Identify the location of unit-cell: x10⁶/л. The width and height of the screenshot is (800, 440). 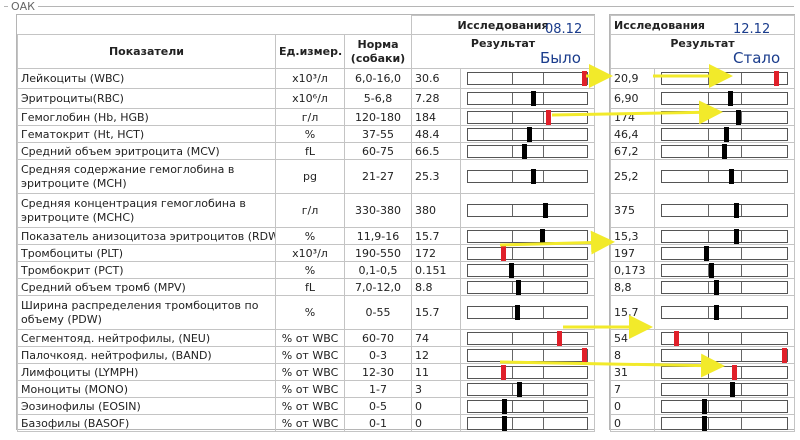
(310, 98).